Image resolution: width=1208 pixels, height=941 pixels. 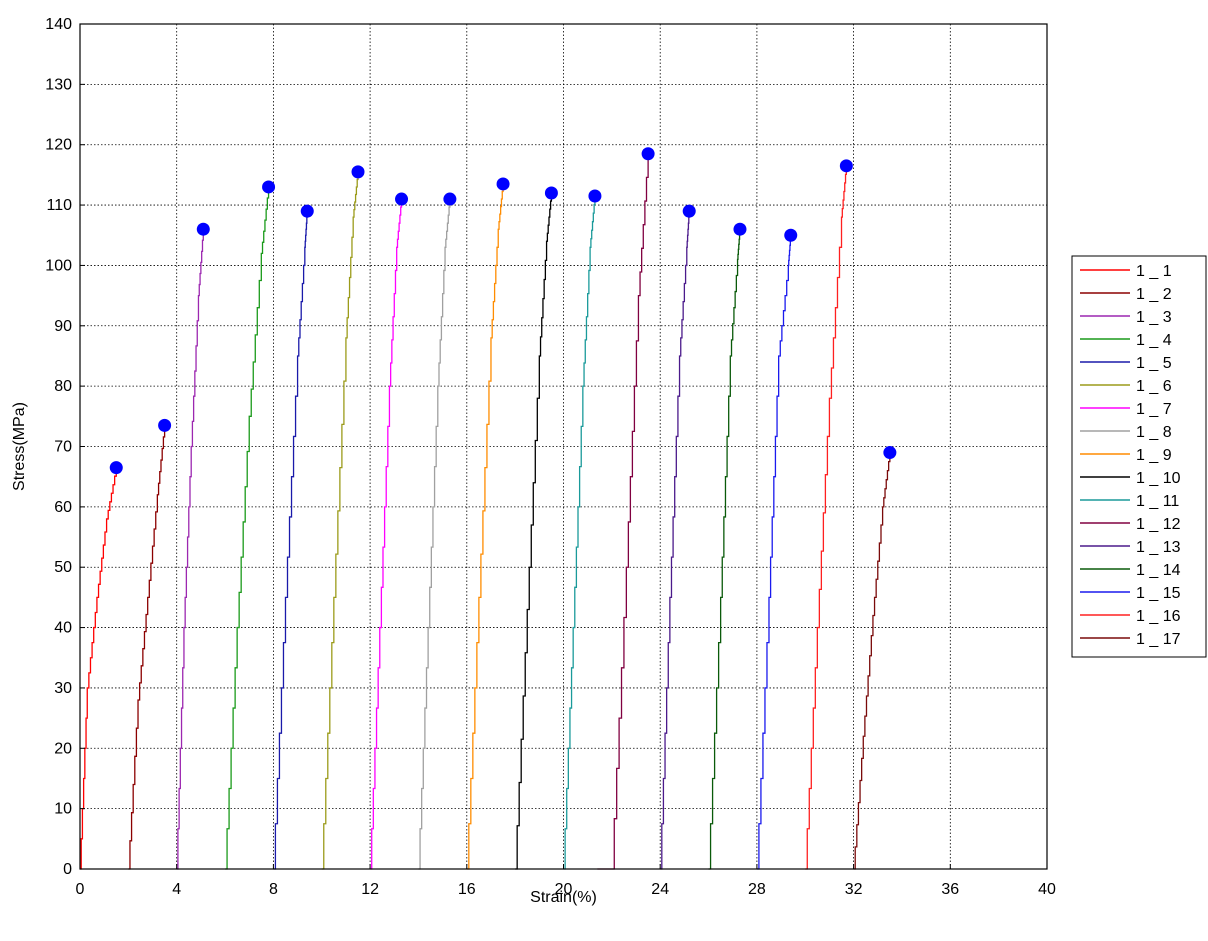 What do you see at coordinates (1154, 340) in the screenshot?
I see `legend-label: 1 _ 4` at bounding box center [1154, 340].